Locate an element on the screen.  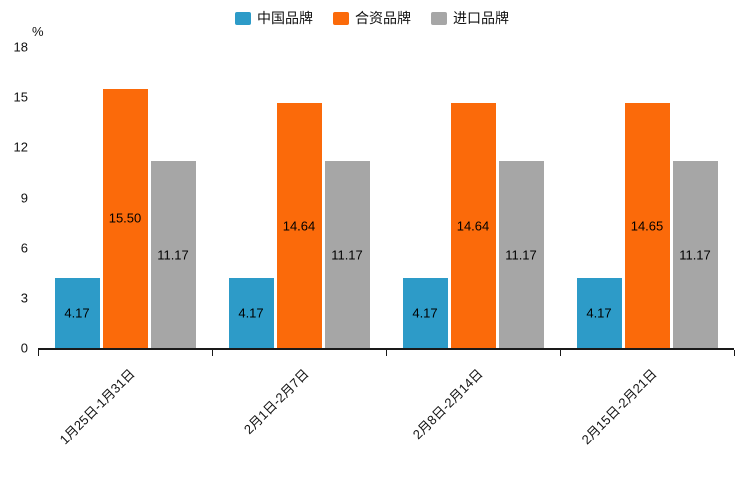
y-axis-unit-label: % is located at coordinates (38, 31).